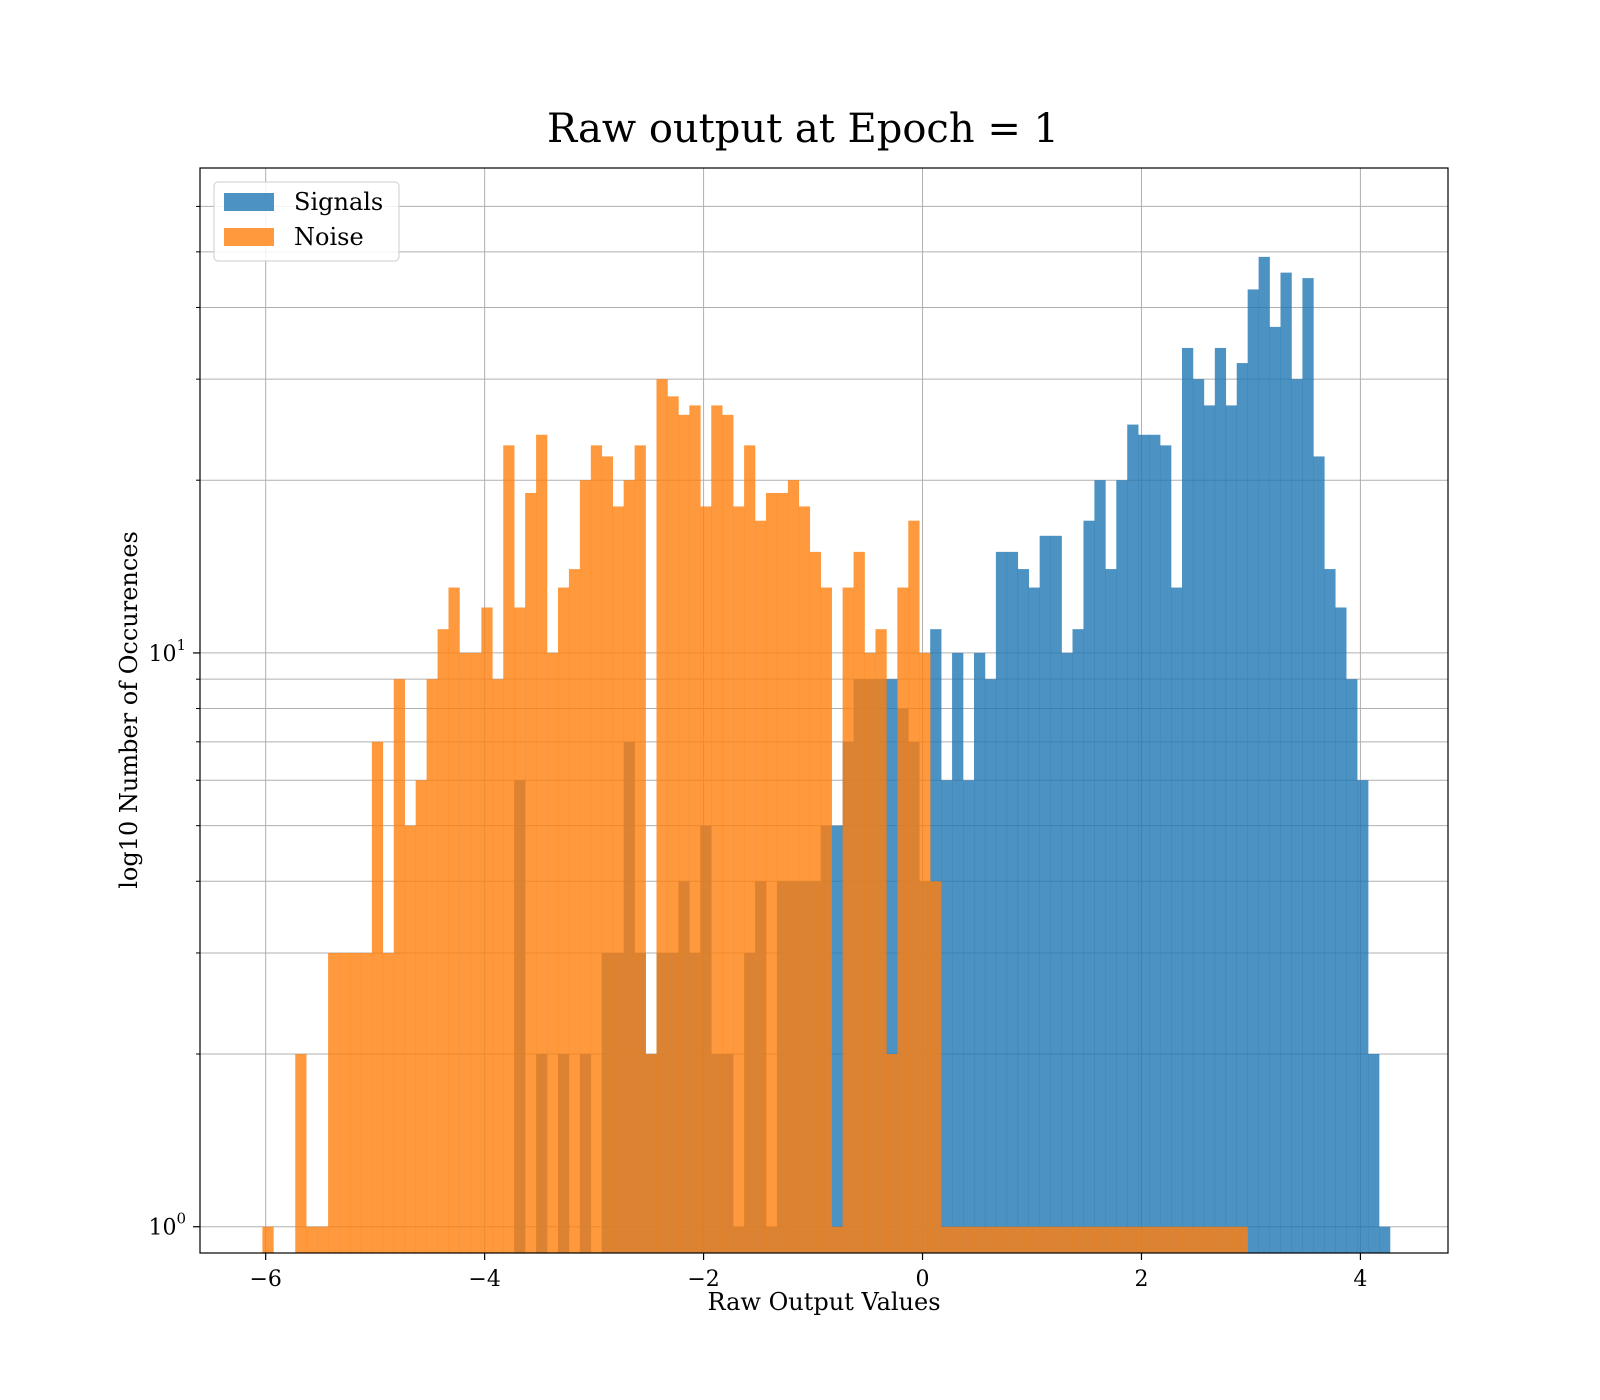 This screenshot has width=1600, height=1400. Describe the element at coordinates (306, 221) in the screenshot. I see `legend: Signals Noise` at that location.